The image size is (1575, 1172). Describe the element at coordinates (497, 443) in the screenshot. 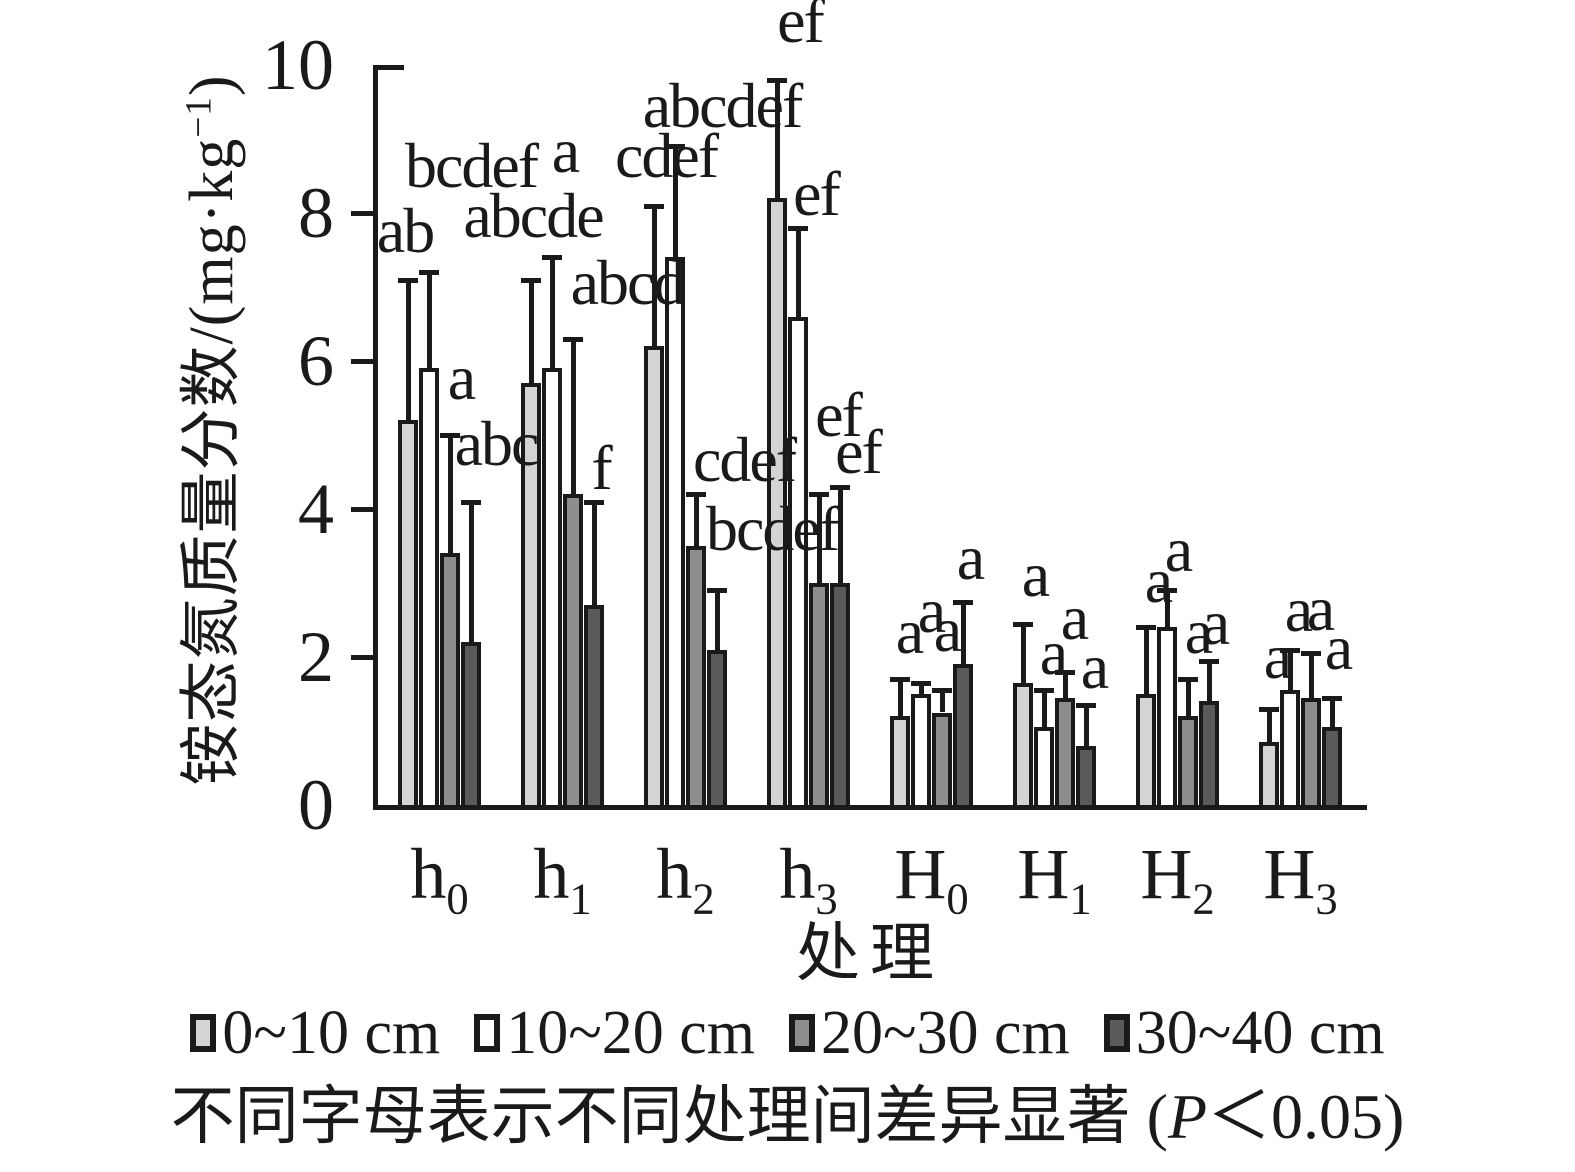

I see `sig-letter: abc` at that location.